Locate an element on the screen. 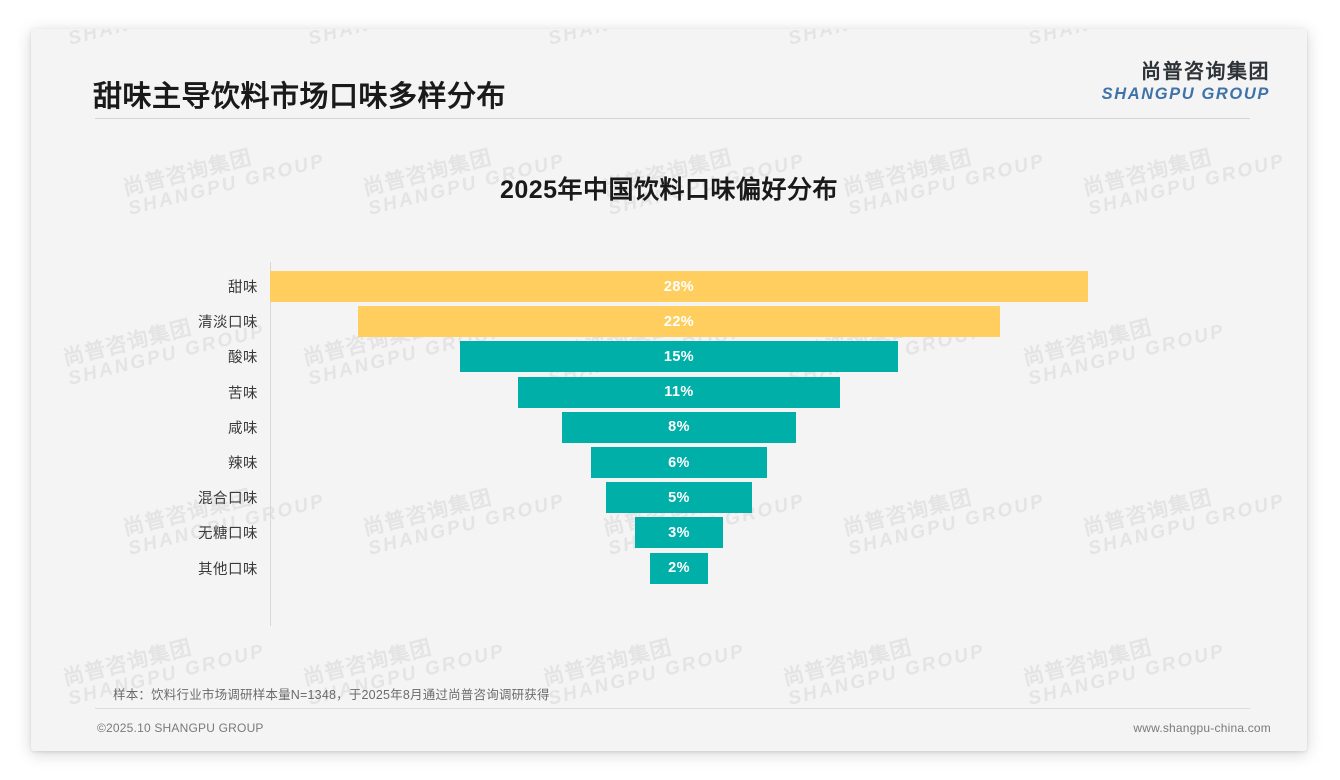 The image size is (1340, 780). chart-bar: 8% is located at coordinates (679, 427).